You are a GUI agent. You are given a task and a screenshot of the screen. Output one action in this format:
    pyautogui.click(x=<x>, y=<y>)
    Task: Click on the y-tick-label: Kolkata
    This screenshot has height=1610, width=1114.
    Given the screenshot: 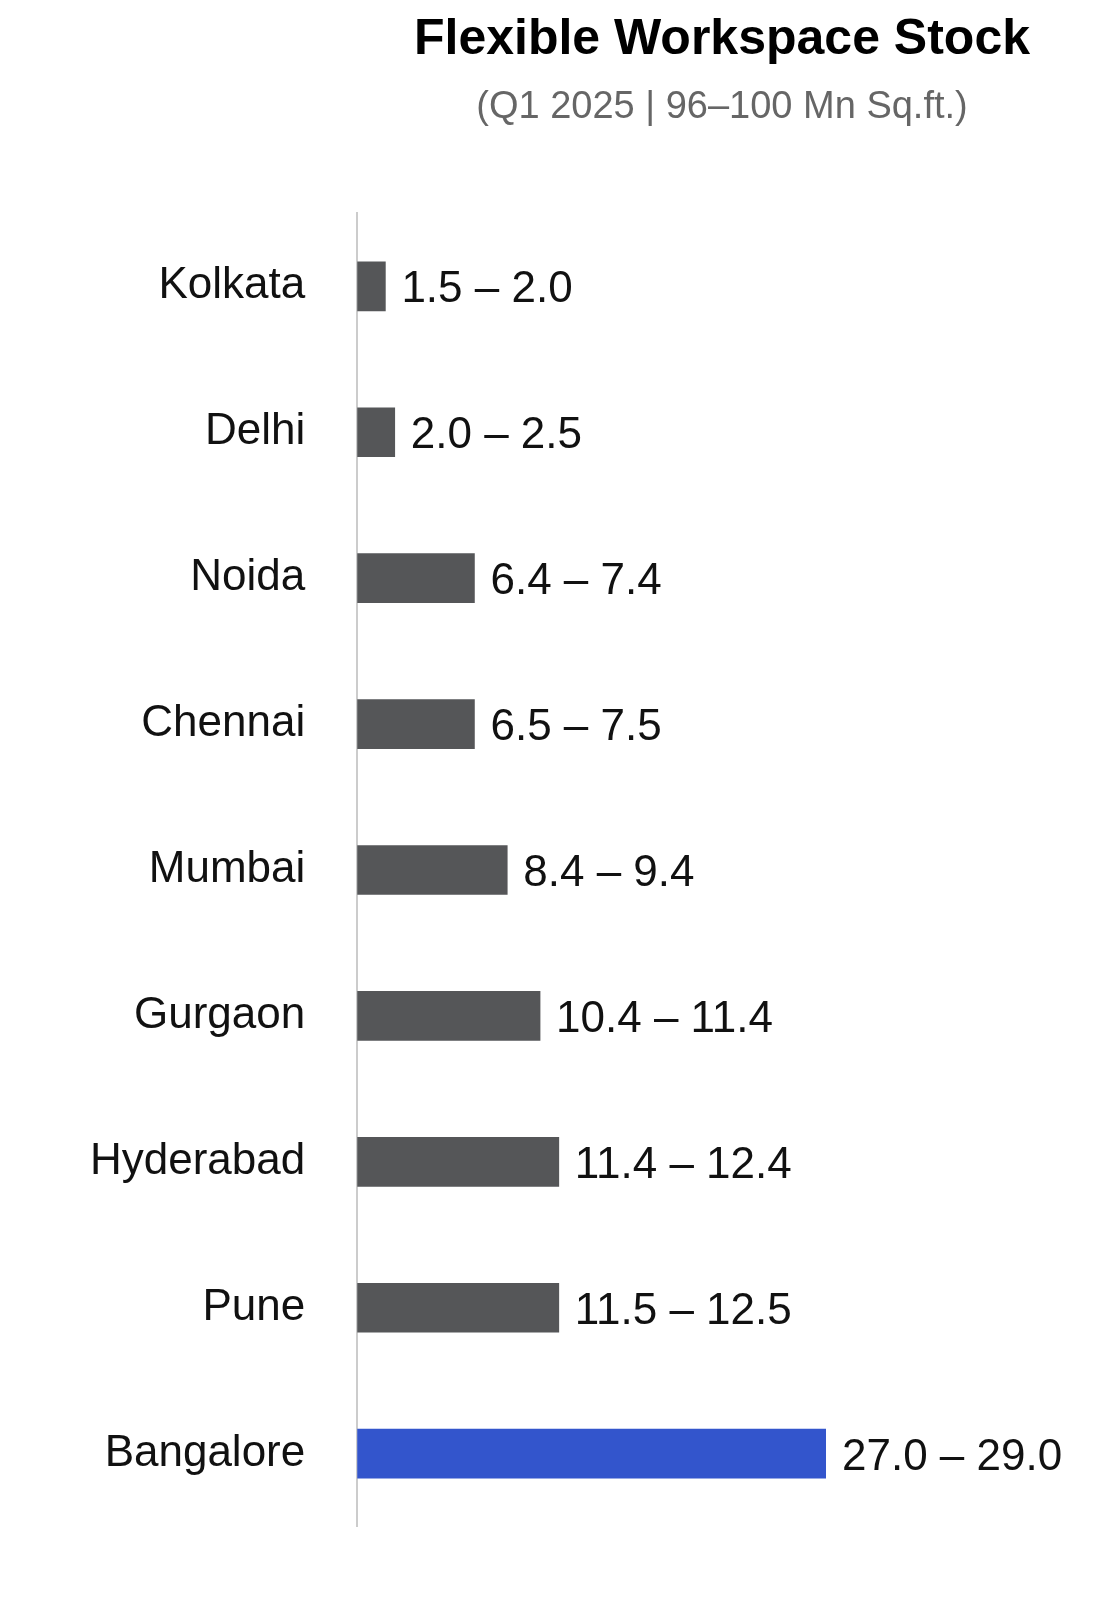 What is the action you would take?
    pyautogui.click(x=232, y=283)
    